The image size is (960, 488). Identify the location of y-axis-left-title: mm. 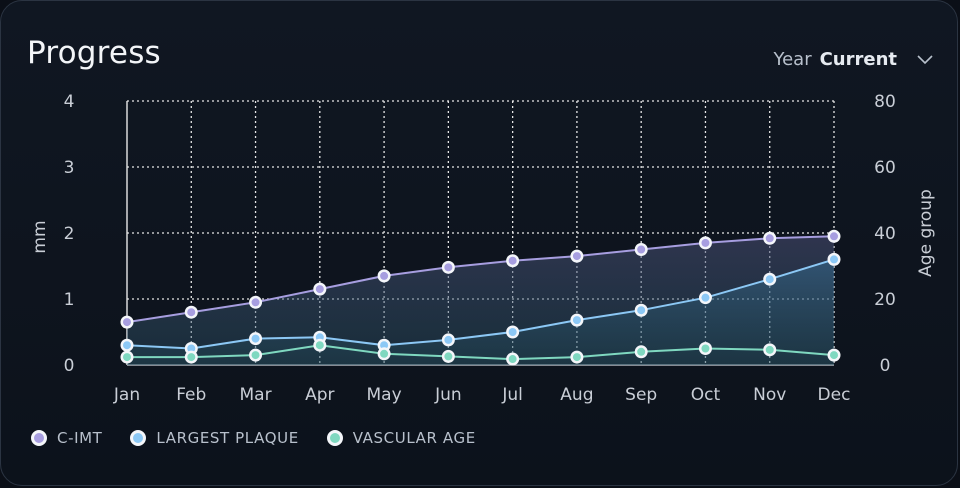
(40, 236).